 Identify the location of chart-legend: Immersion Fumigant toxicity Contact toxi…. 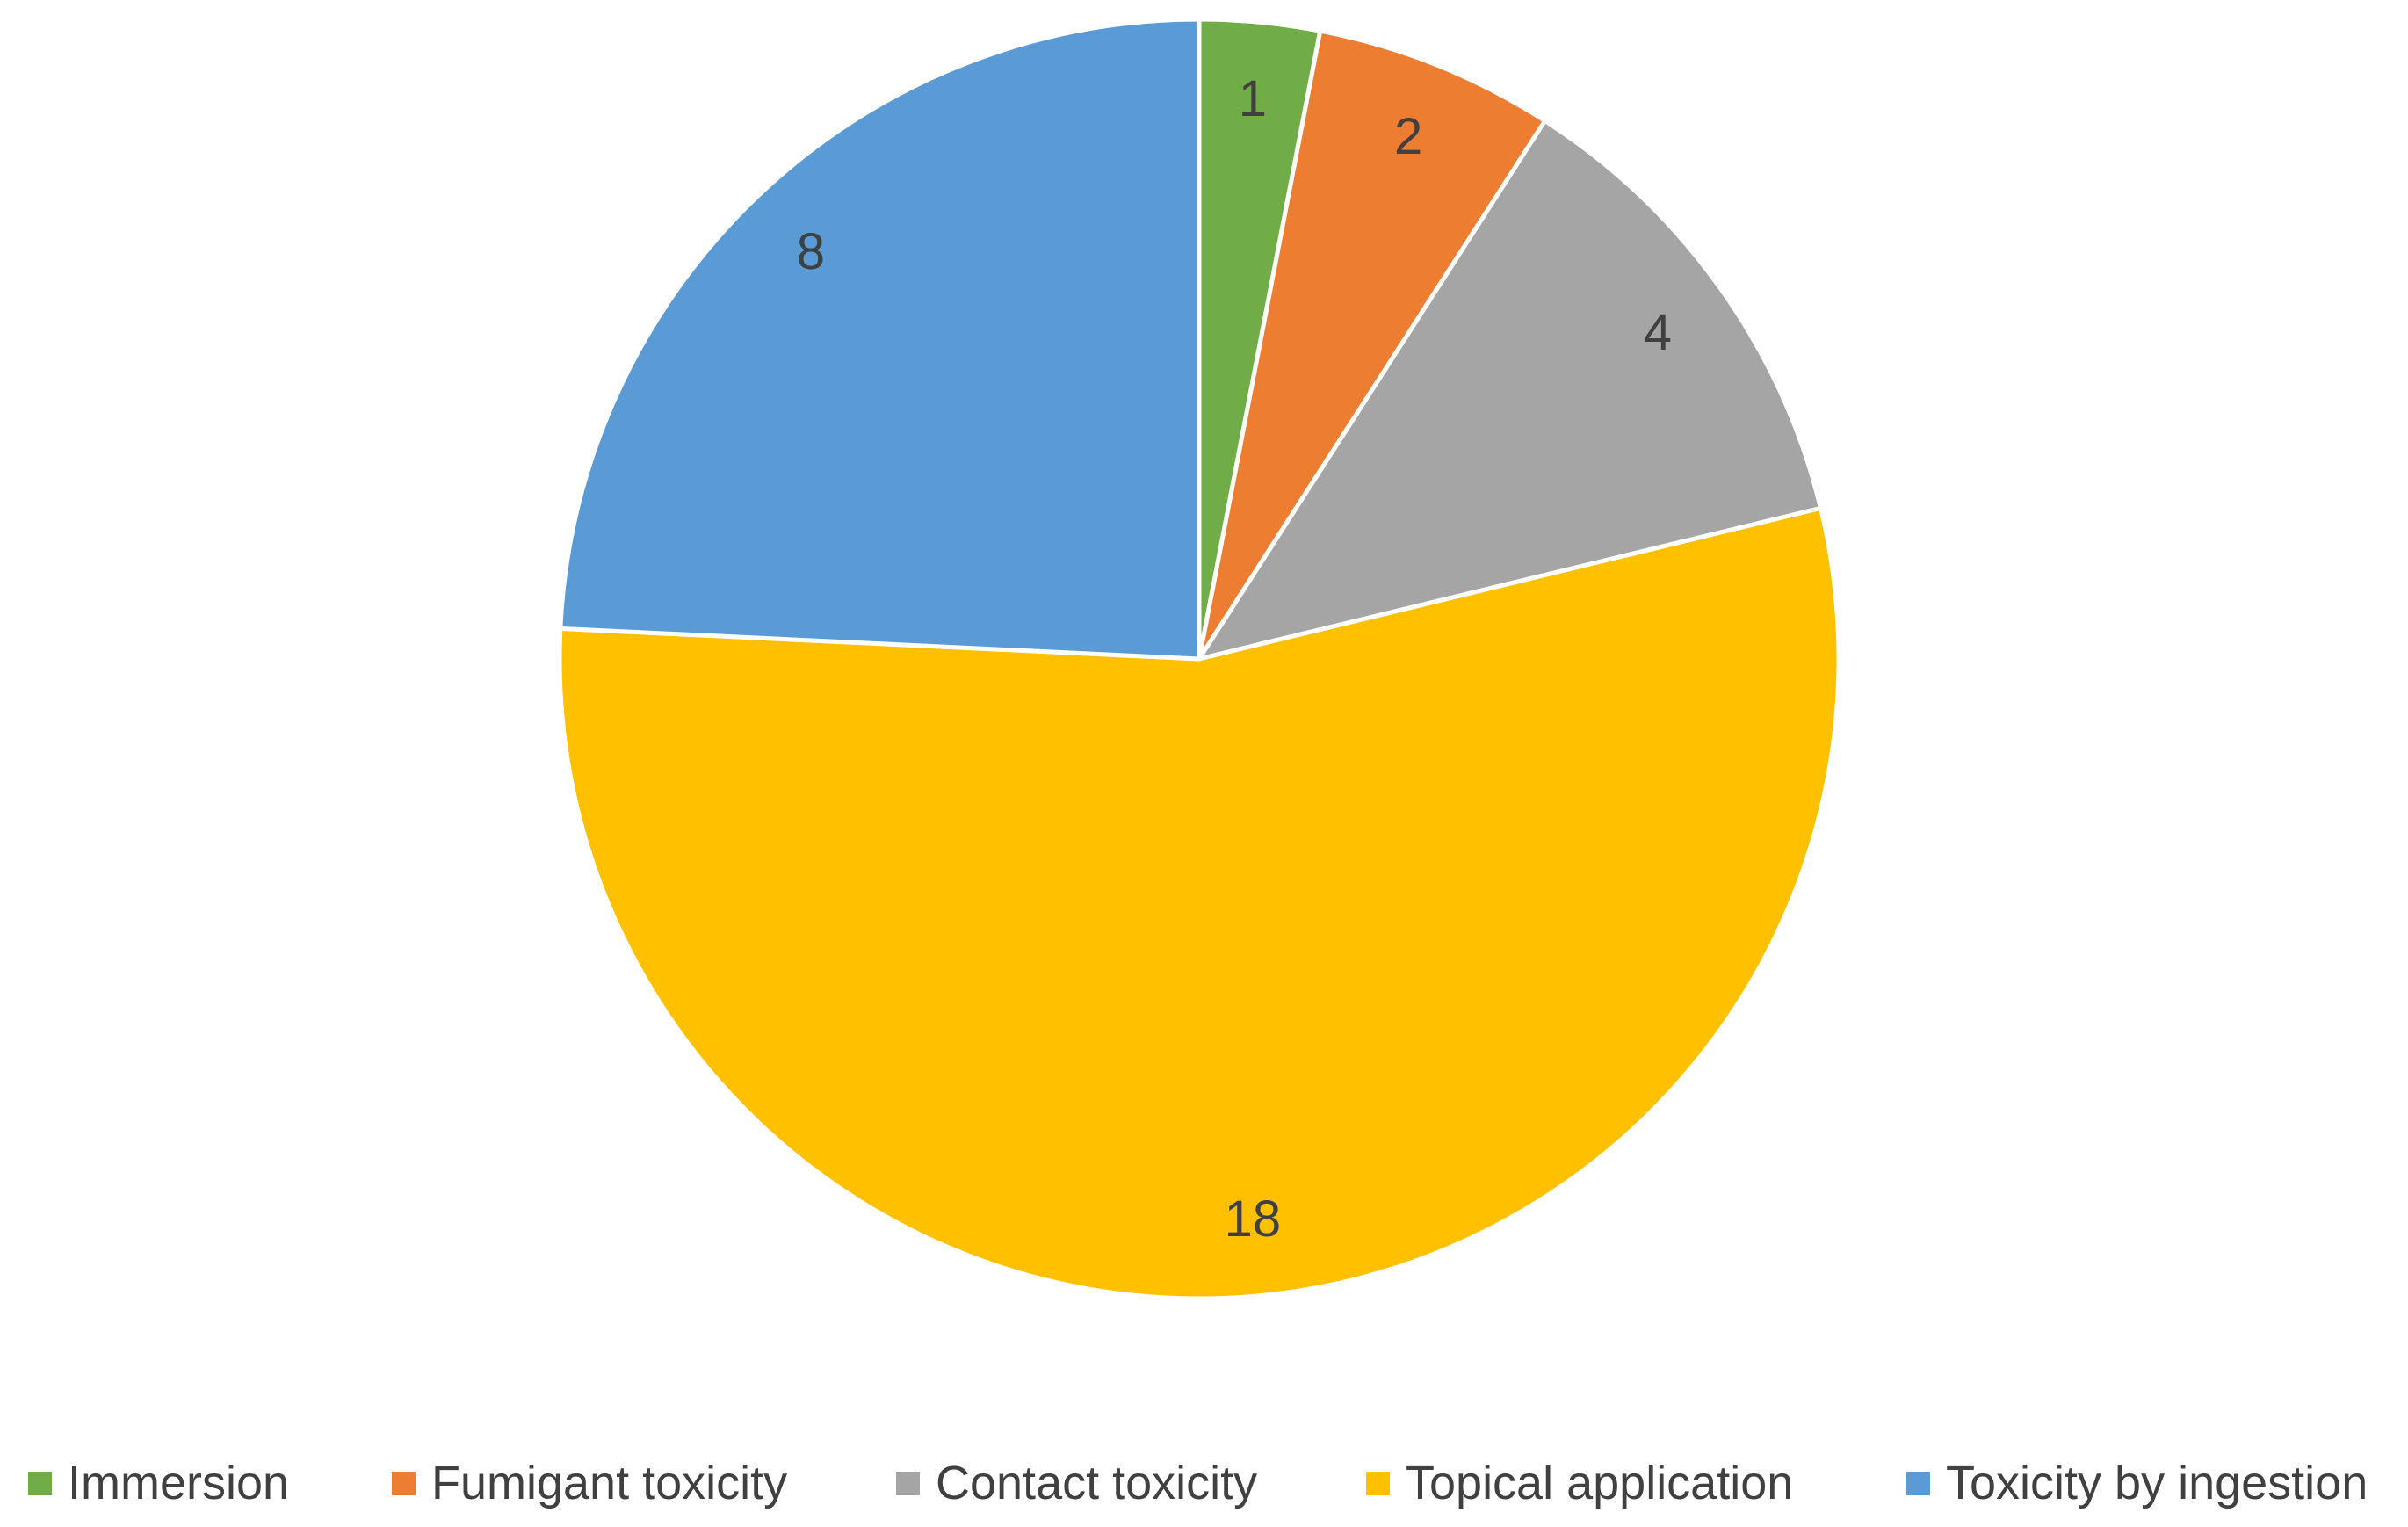
(1204, 1483).